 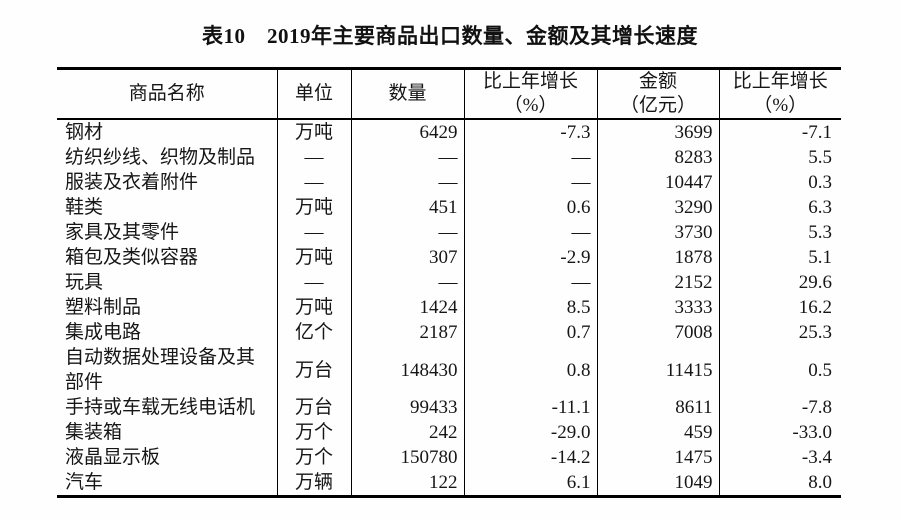 What do you see at coordinates (167, 370) in the screenshot?
I see `cell-name: 自动数据处理设备及其部件` at bounding box center [167, 370].